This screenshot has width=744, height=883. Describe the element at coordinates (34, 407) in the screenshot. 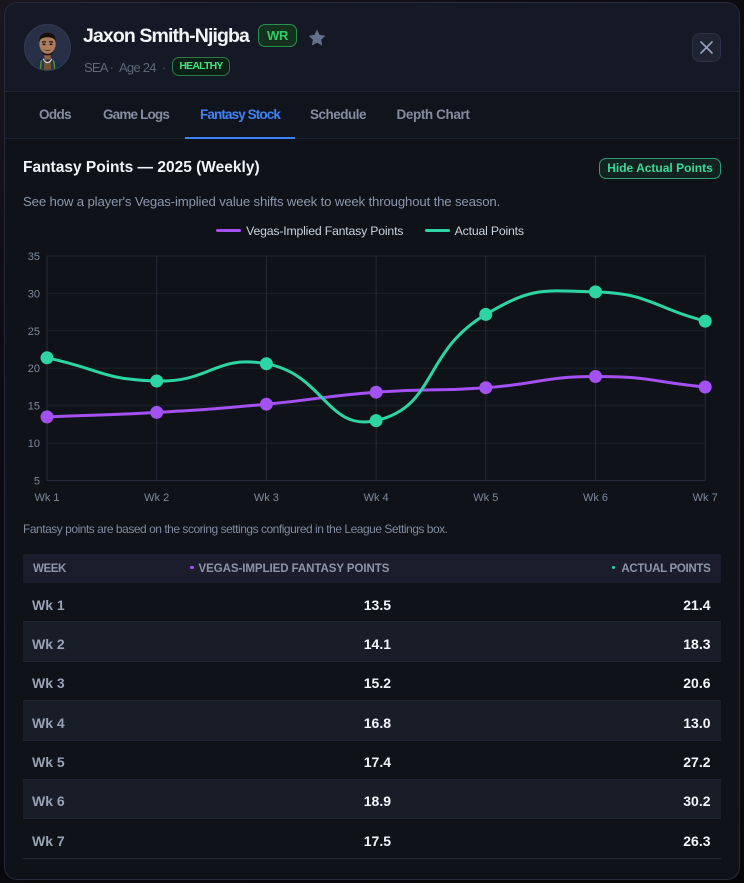

I see `svg-text: 15` at that location.